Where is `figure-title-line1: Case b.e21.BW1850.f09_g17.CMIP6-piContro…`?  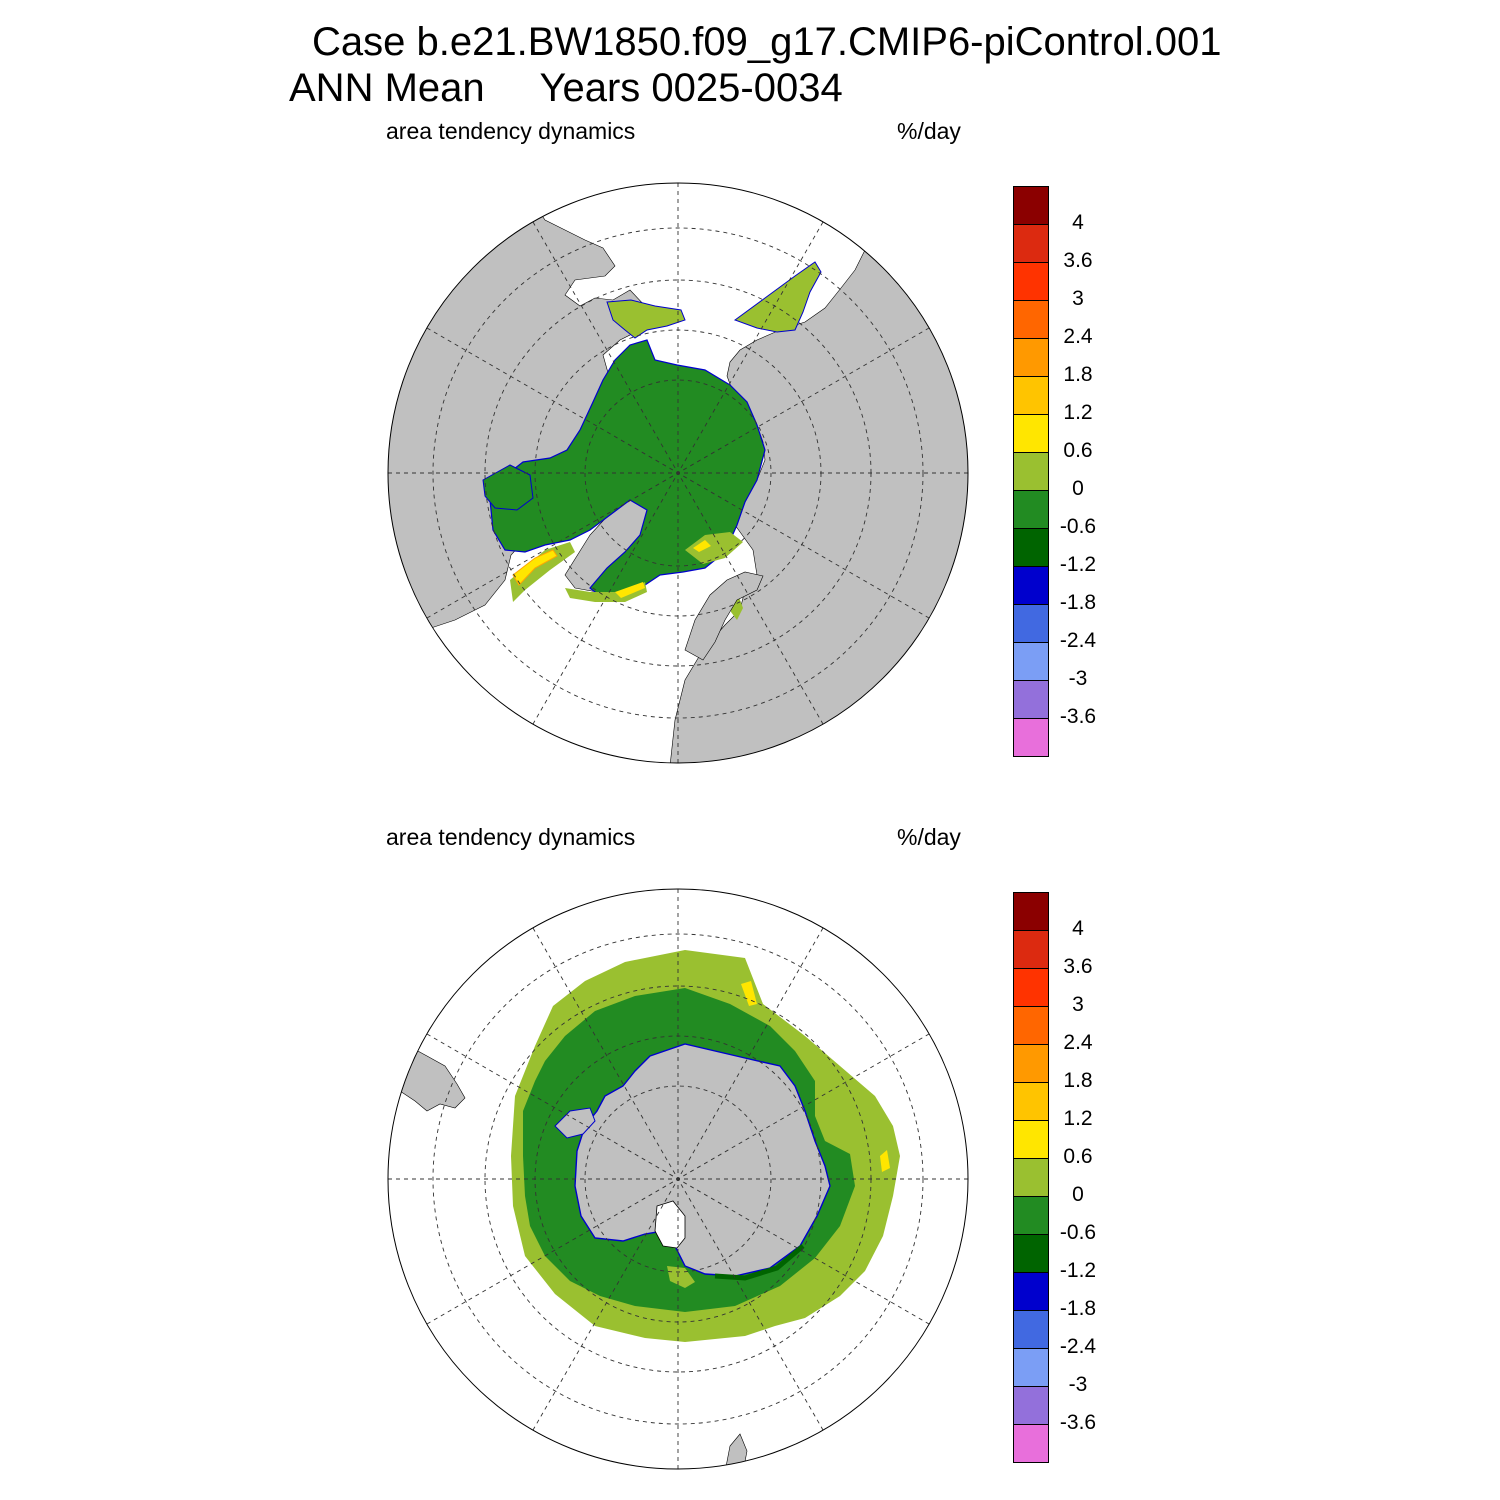 figure-title-line1: Case b.e21.BW1850.f09_g17.CMIP6-piContro… is located at coordinates (767, 42).